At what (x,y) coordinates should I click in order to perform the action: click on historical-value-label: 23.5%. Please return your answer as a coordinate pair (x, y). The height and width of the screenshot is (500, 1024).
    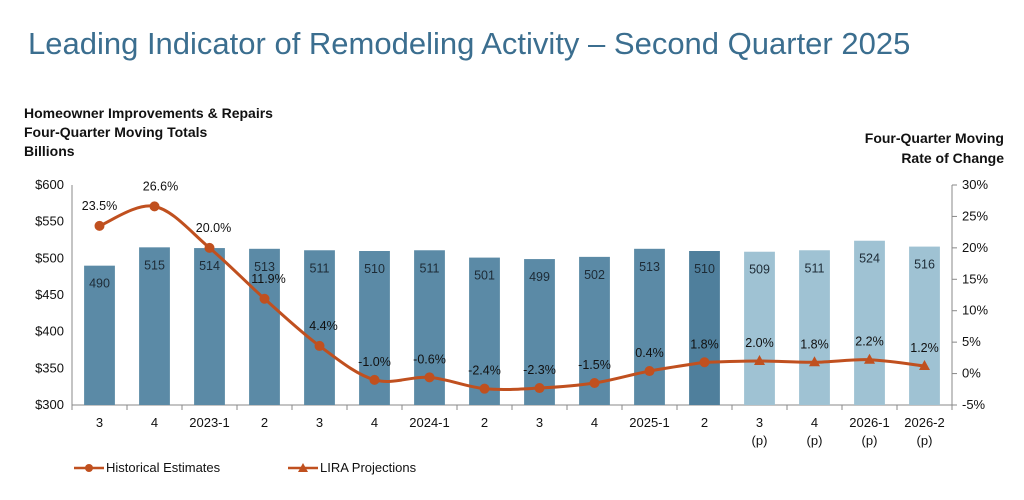
    Looking at the image, I should click on (99, 206).